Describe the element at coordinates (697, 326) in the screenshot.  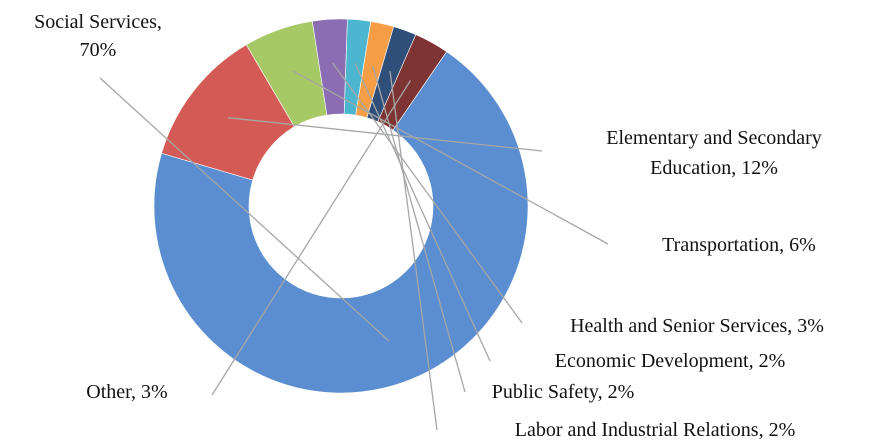
I see `label-health-senior-services: Health and Senior Services, 3%` at that location.